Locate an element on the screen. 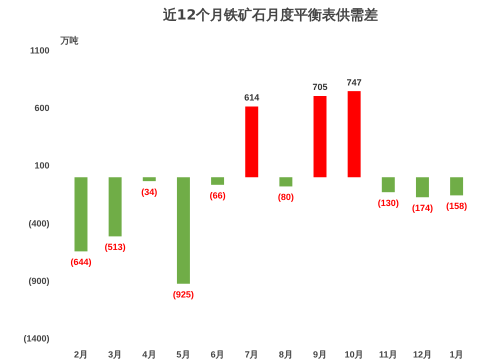  x-tick-label: 8月 is located at coordinates (285, 355).